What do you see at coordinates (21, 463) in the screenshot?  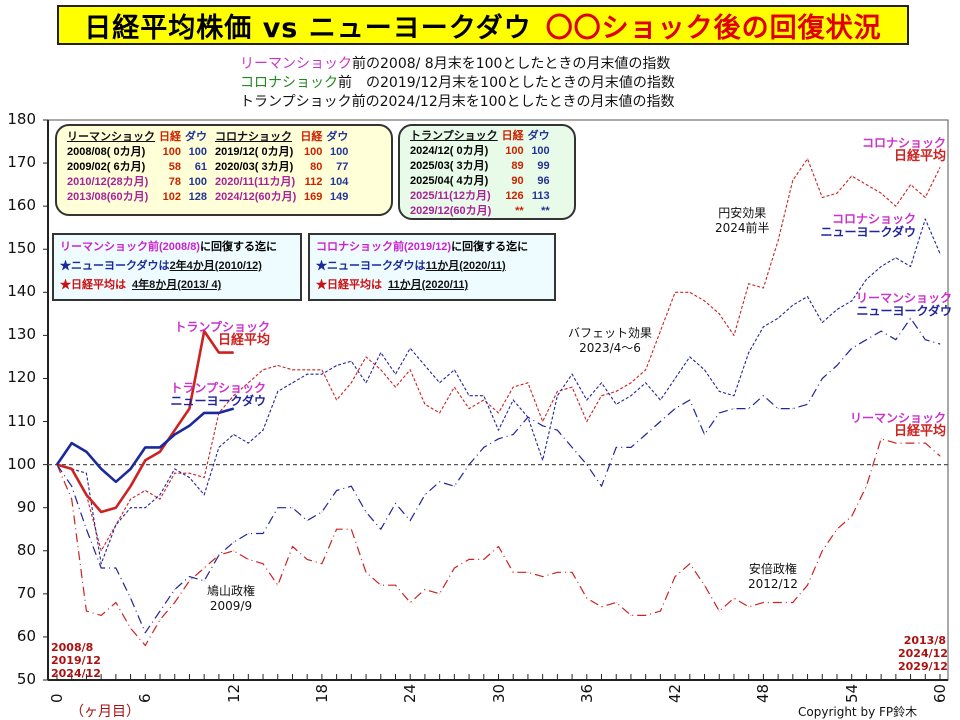 I see `y-tick-label: 100` at bounding box center [21, 463].